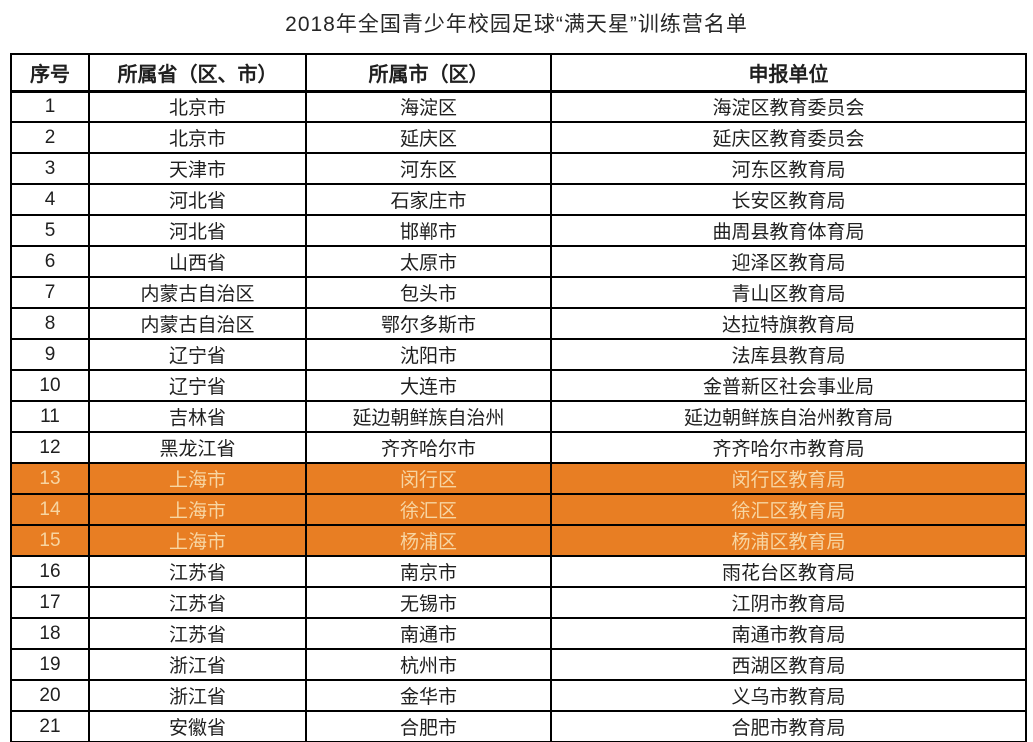 The width and height of the screenshot is (1033, 742). I want to click on cell-unit: 齐齐哈尔市教育局, so click(788, 447).